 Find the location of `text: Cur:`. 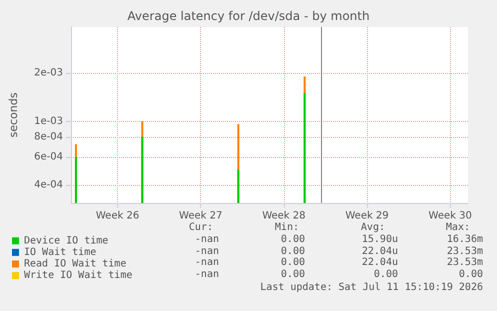

text: Cur: is located at coordinates (200, 228).